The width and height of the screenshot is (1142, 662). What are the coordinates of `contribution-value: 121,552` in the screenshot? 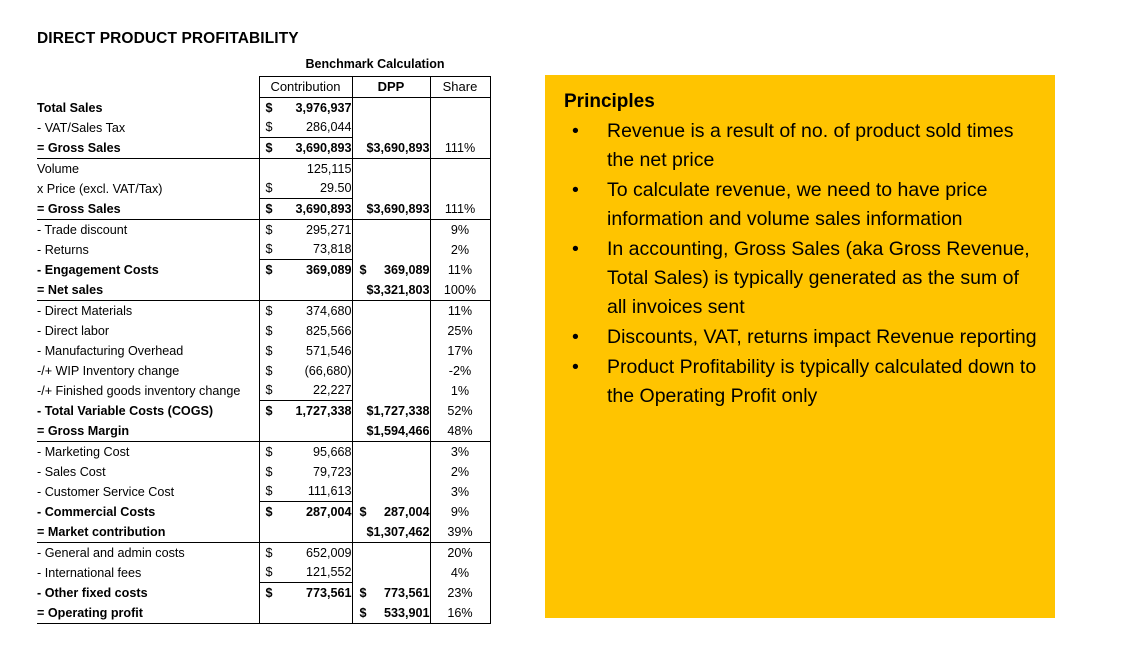 It's located at (328, 572).